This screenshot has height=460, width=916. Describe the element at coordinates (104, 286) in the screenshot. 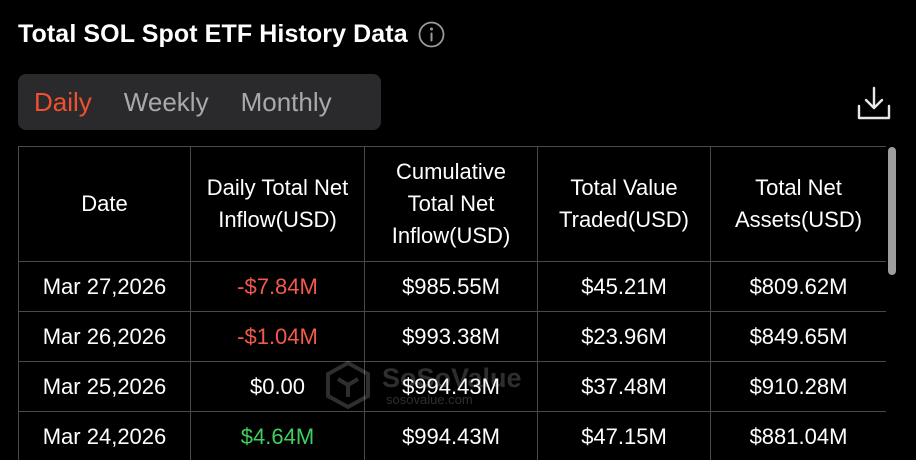

I see `cell-date: Mar 27,2026` at that location.